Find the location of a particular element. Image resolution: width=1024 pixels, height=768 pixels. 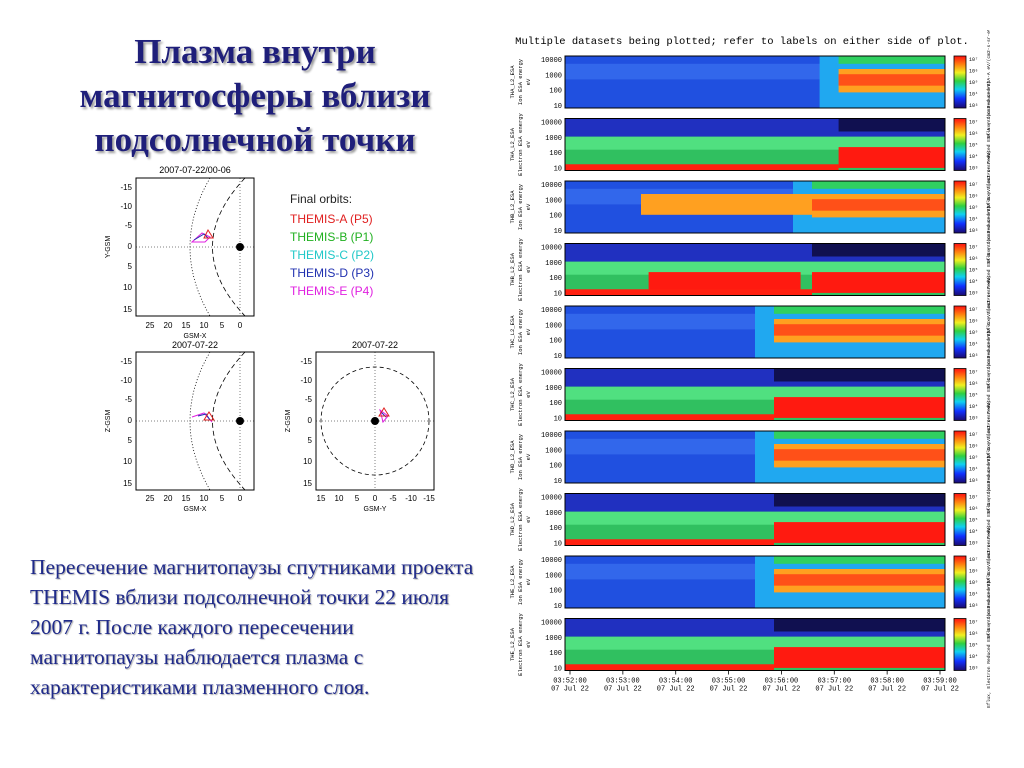

x-axis-label: GSM-X is located at coordinates (195, 509).